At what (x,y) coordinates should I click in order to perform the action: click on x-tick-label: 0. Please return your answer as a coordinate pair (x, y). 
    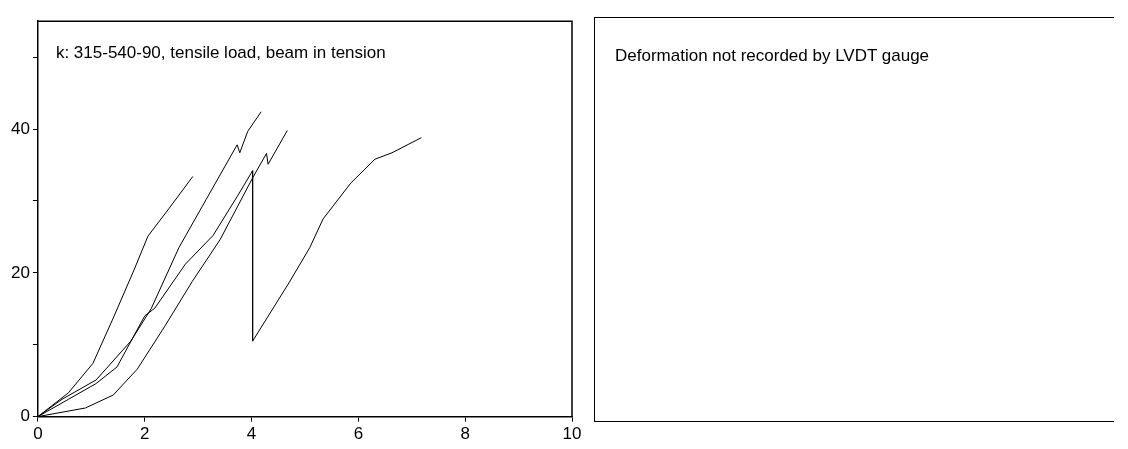
    Looking at the image, I should click on (38, 434).